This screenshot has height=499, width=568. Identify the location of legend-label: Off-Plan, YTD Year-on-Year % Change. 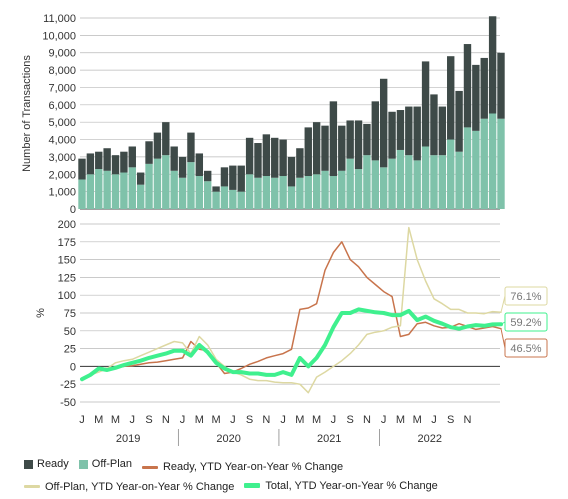
(140, 486).